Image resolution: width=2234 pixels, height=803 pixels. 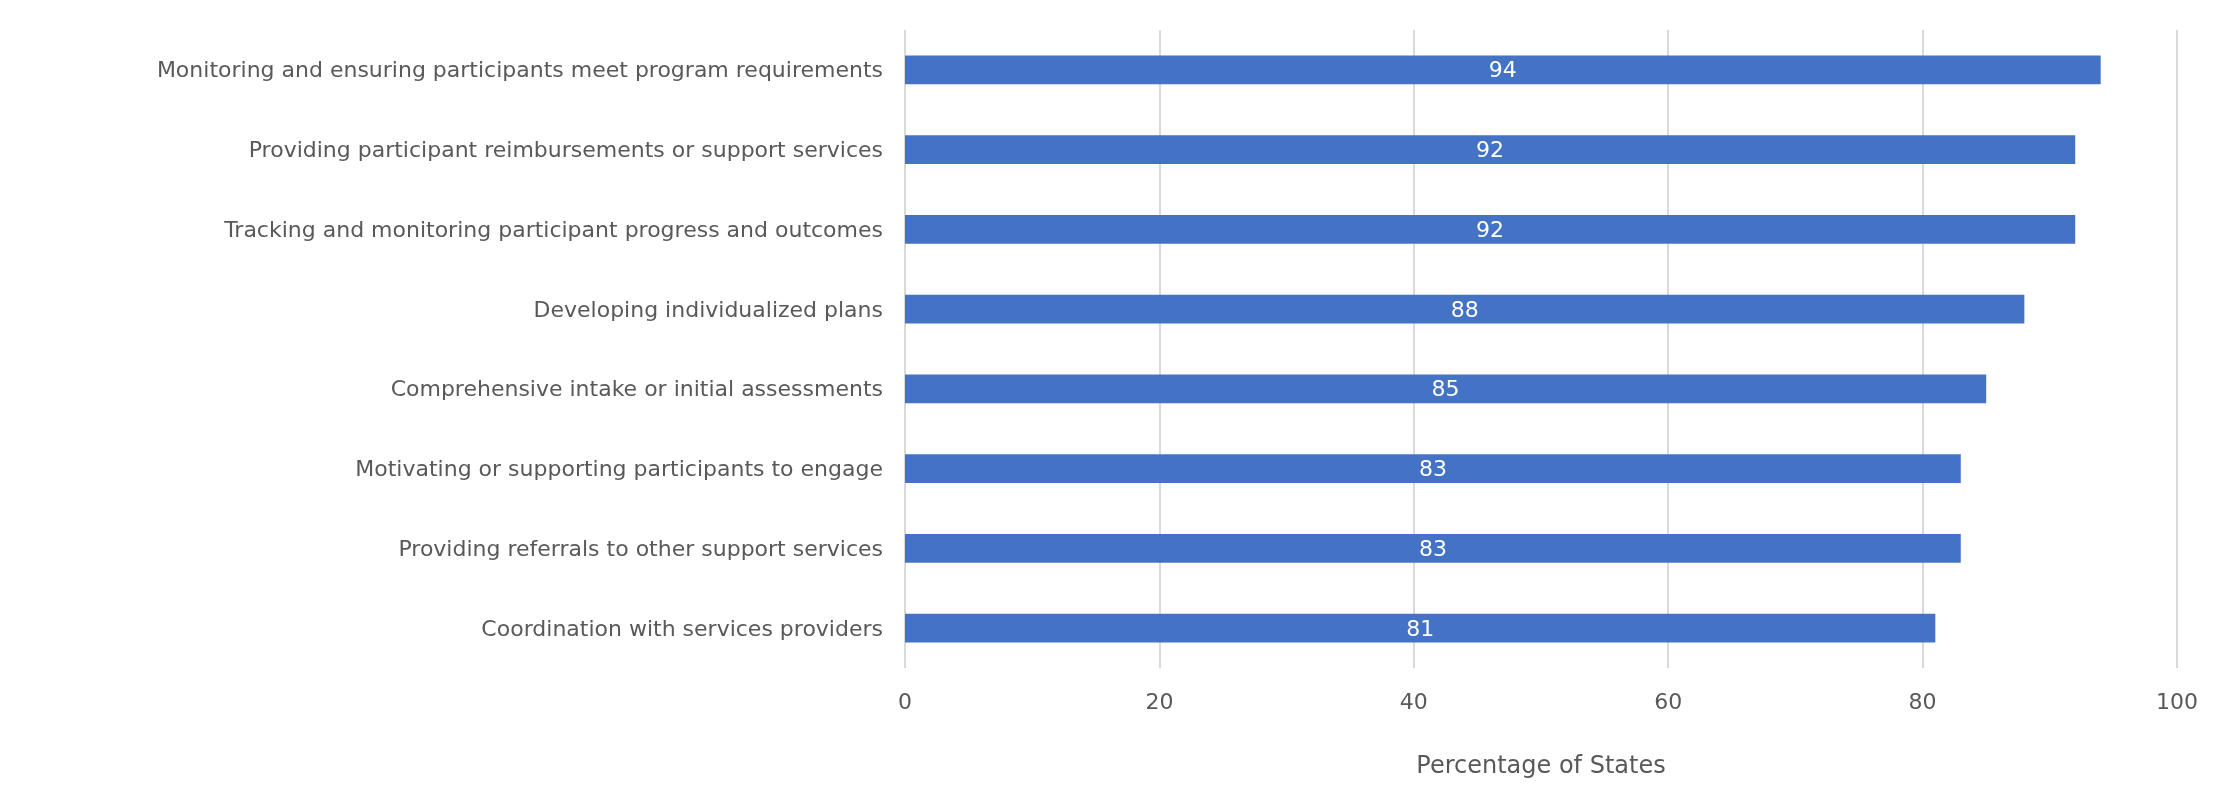 I want to click on x-tick-label: 0, so click(x=905, y=701).